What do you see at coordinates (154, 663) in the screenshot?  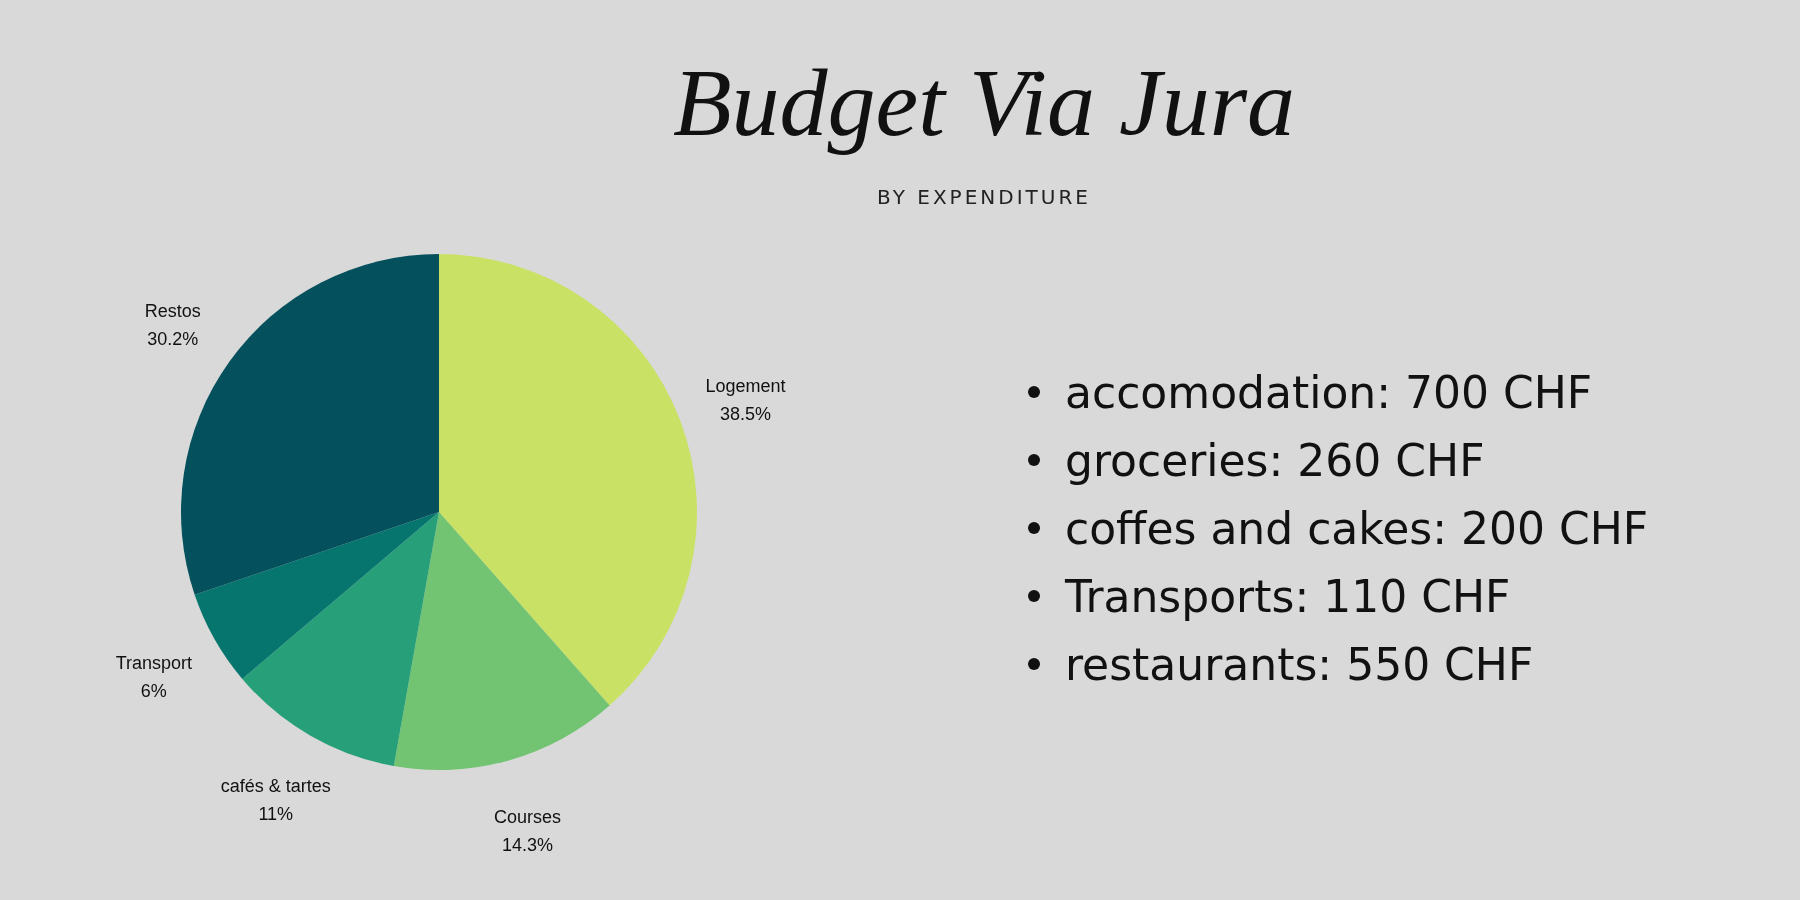 I see `slice-label: Transport` at bounding box center [154, 663].